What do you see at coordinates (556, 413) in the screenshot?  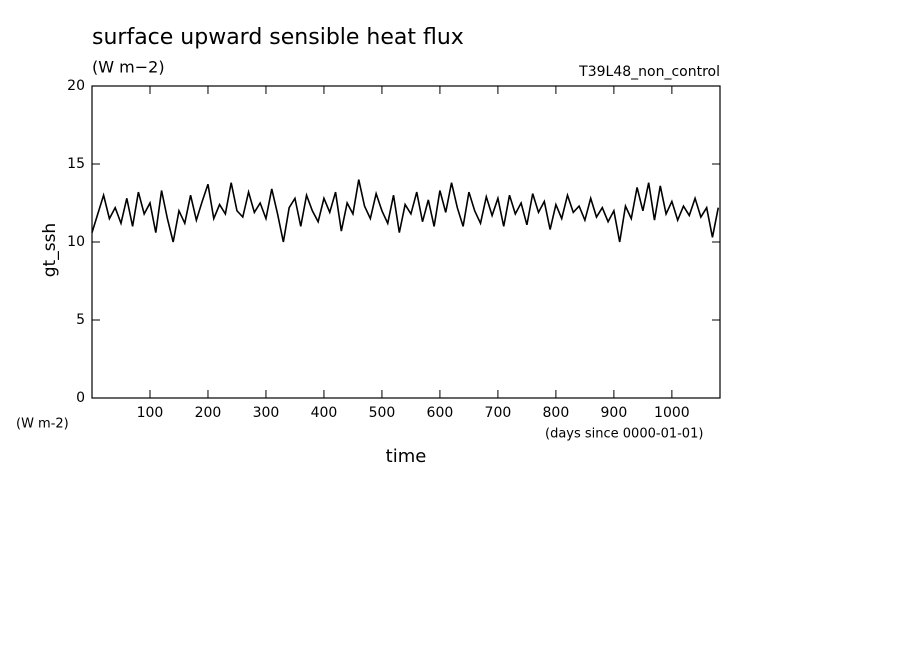 I see `x-tick-label: 800` at bounding box center [556, 413].